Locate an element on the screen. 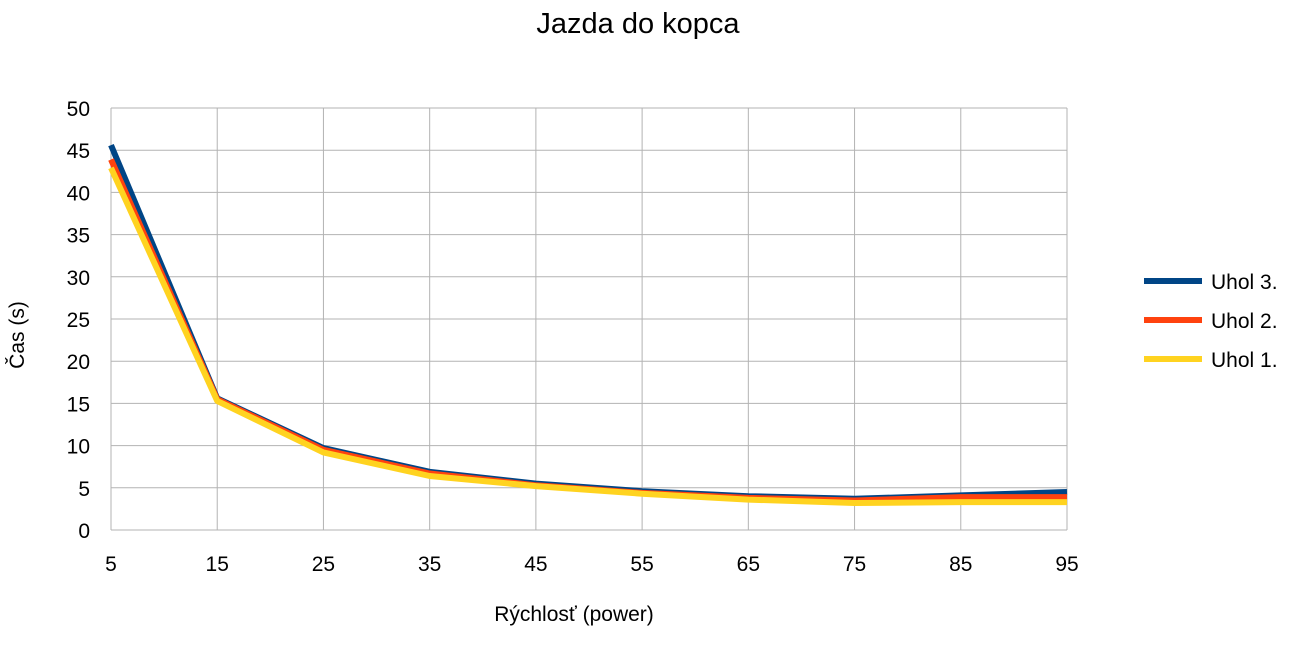 This screenshot has height=646, width=1308. y-tick-label: 30 is located at coordinates (78, 278).